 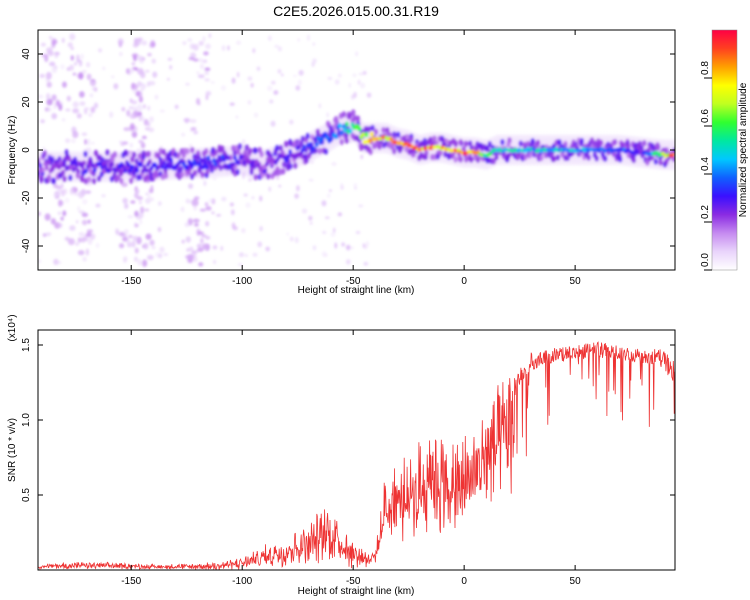 What do you see at coordinates (724, 150) in the screenshot?
I see `colorbar-bar` at bounding box center [724, 150].